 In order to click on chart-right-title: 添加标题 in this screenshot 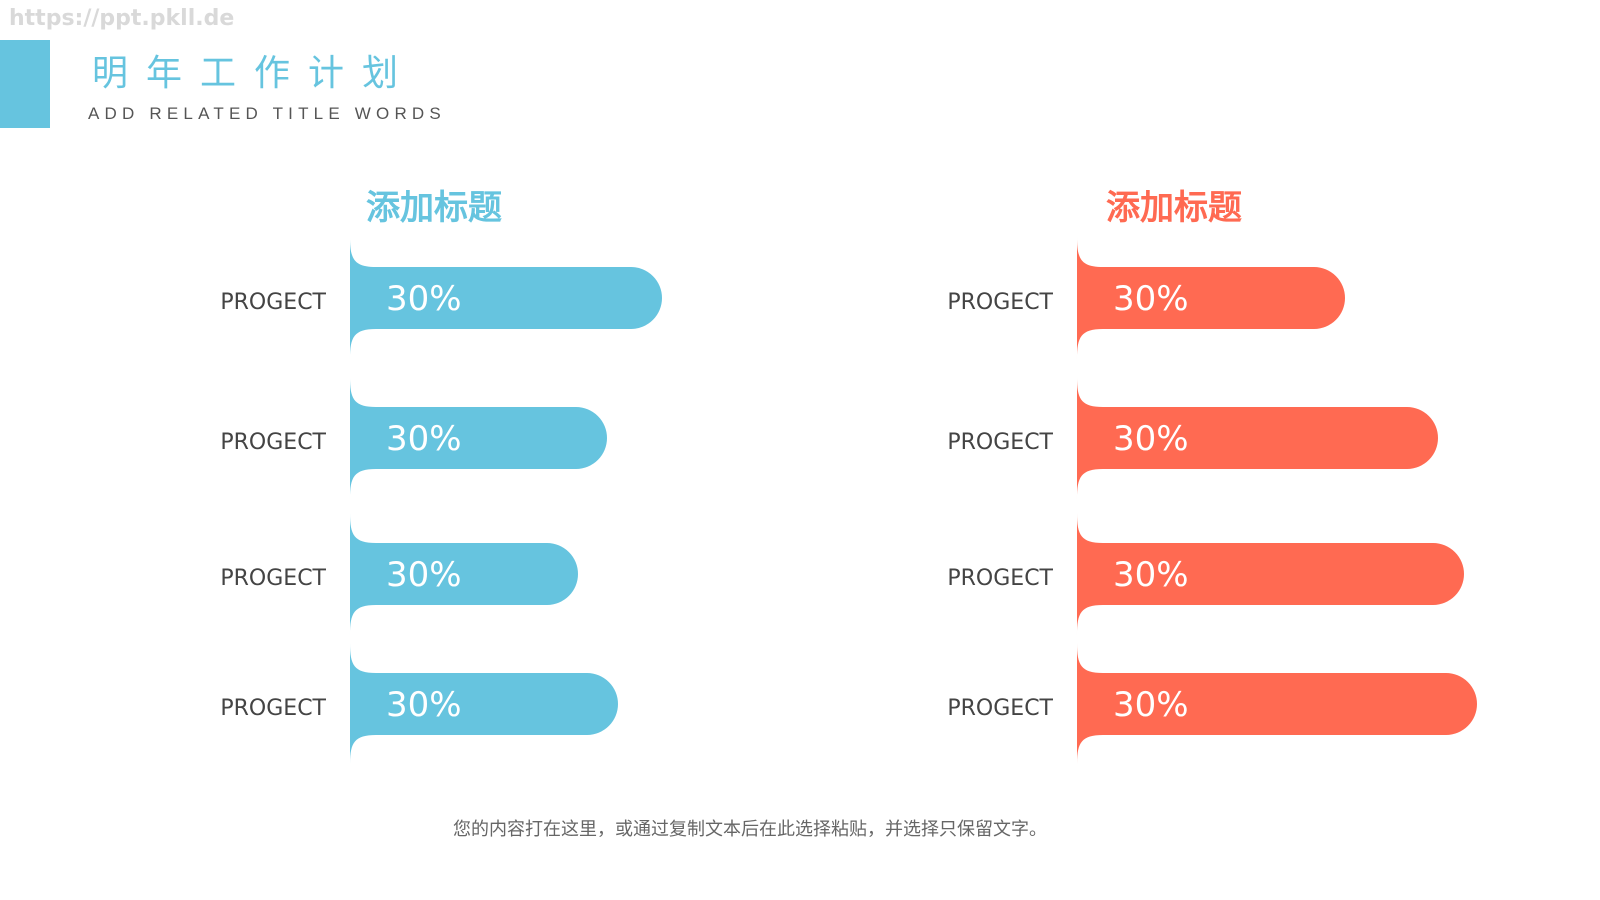, I will do `click(1174, 208)`.